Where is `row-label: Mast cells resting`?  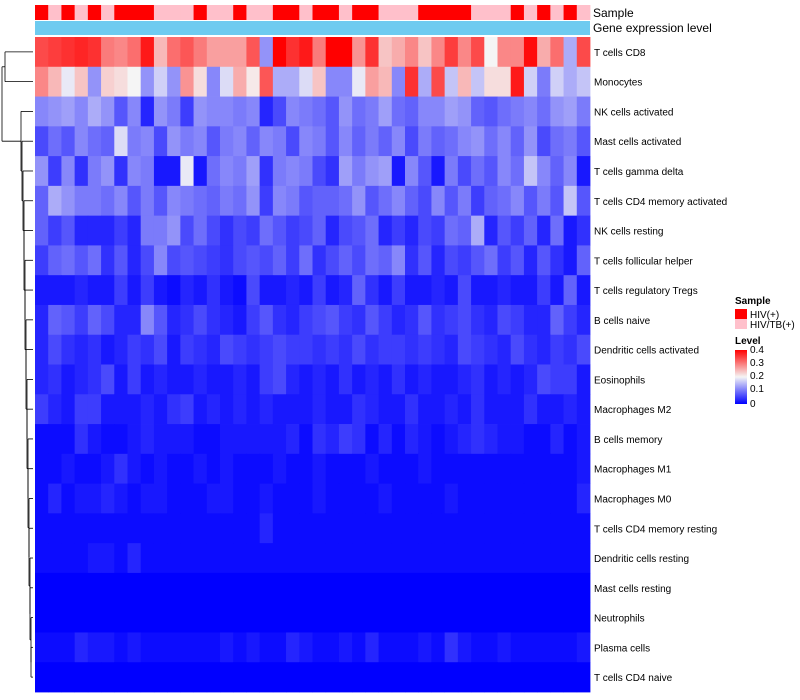 row-label: Mast cells resting is located at coordinates (632, 589).